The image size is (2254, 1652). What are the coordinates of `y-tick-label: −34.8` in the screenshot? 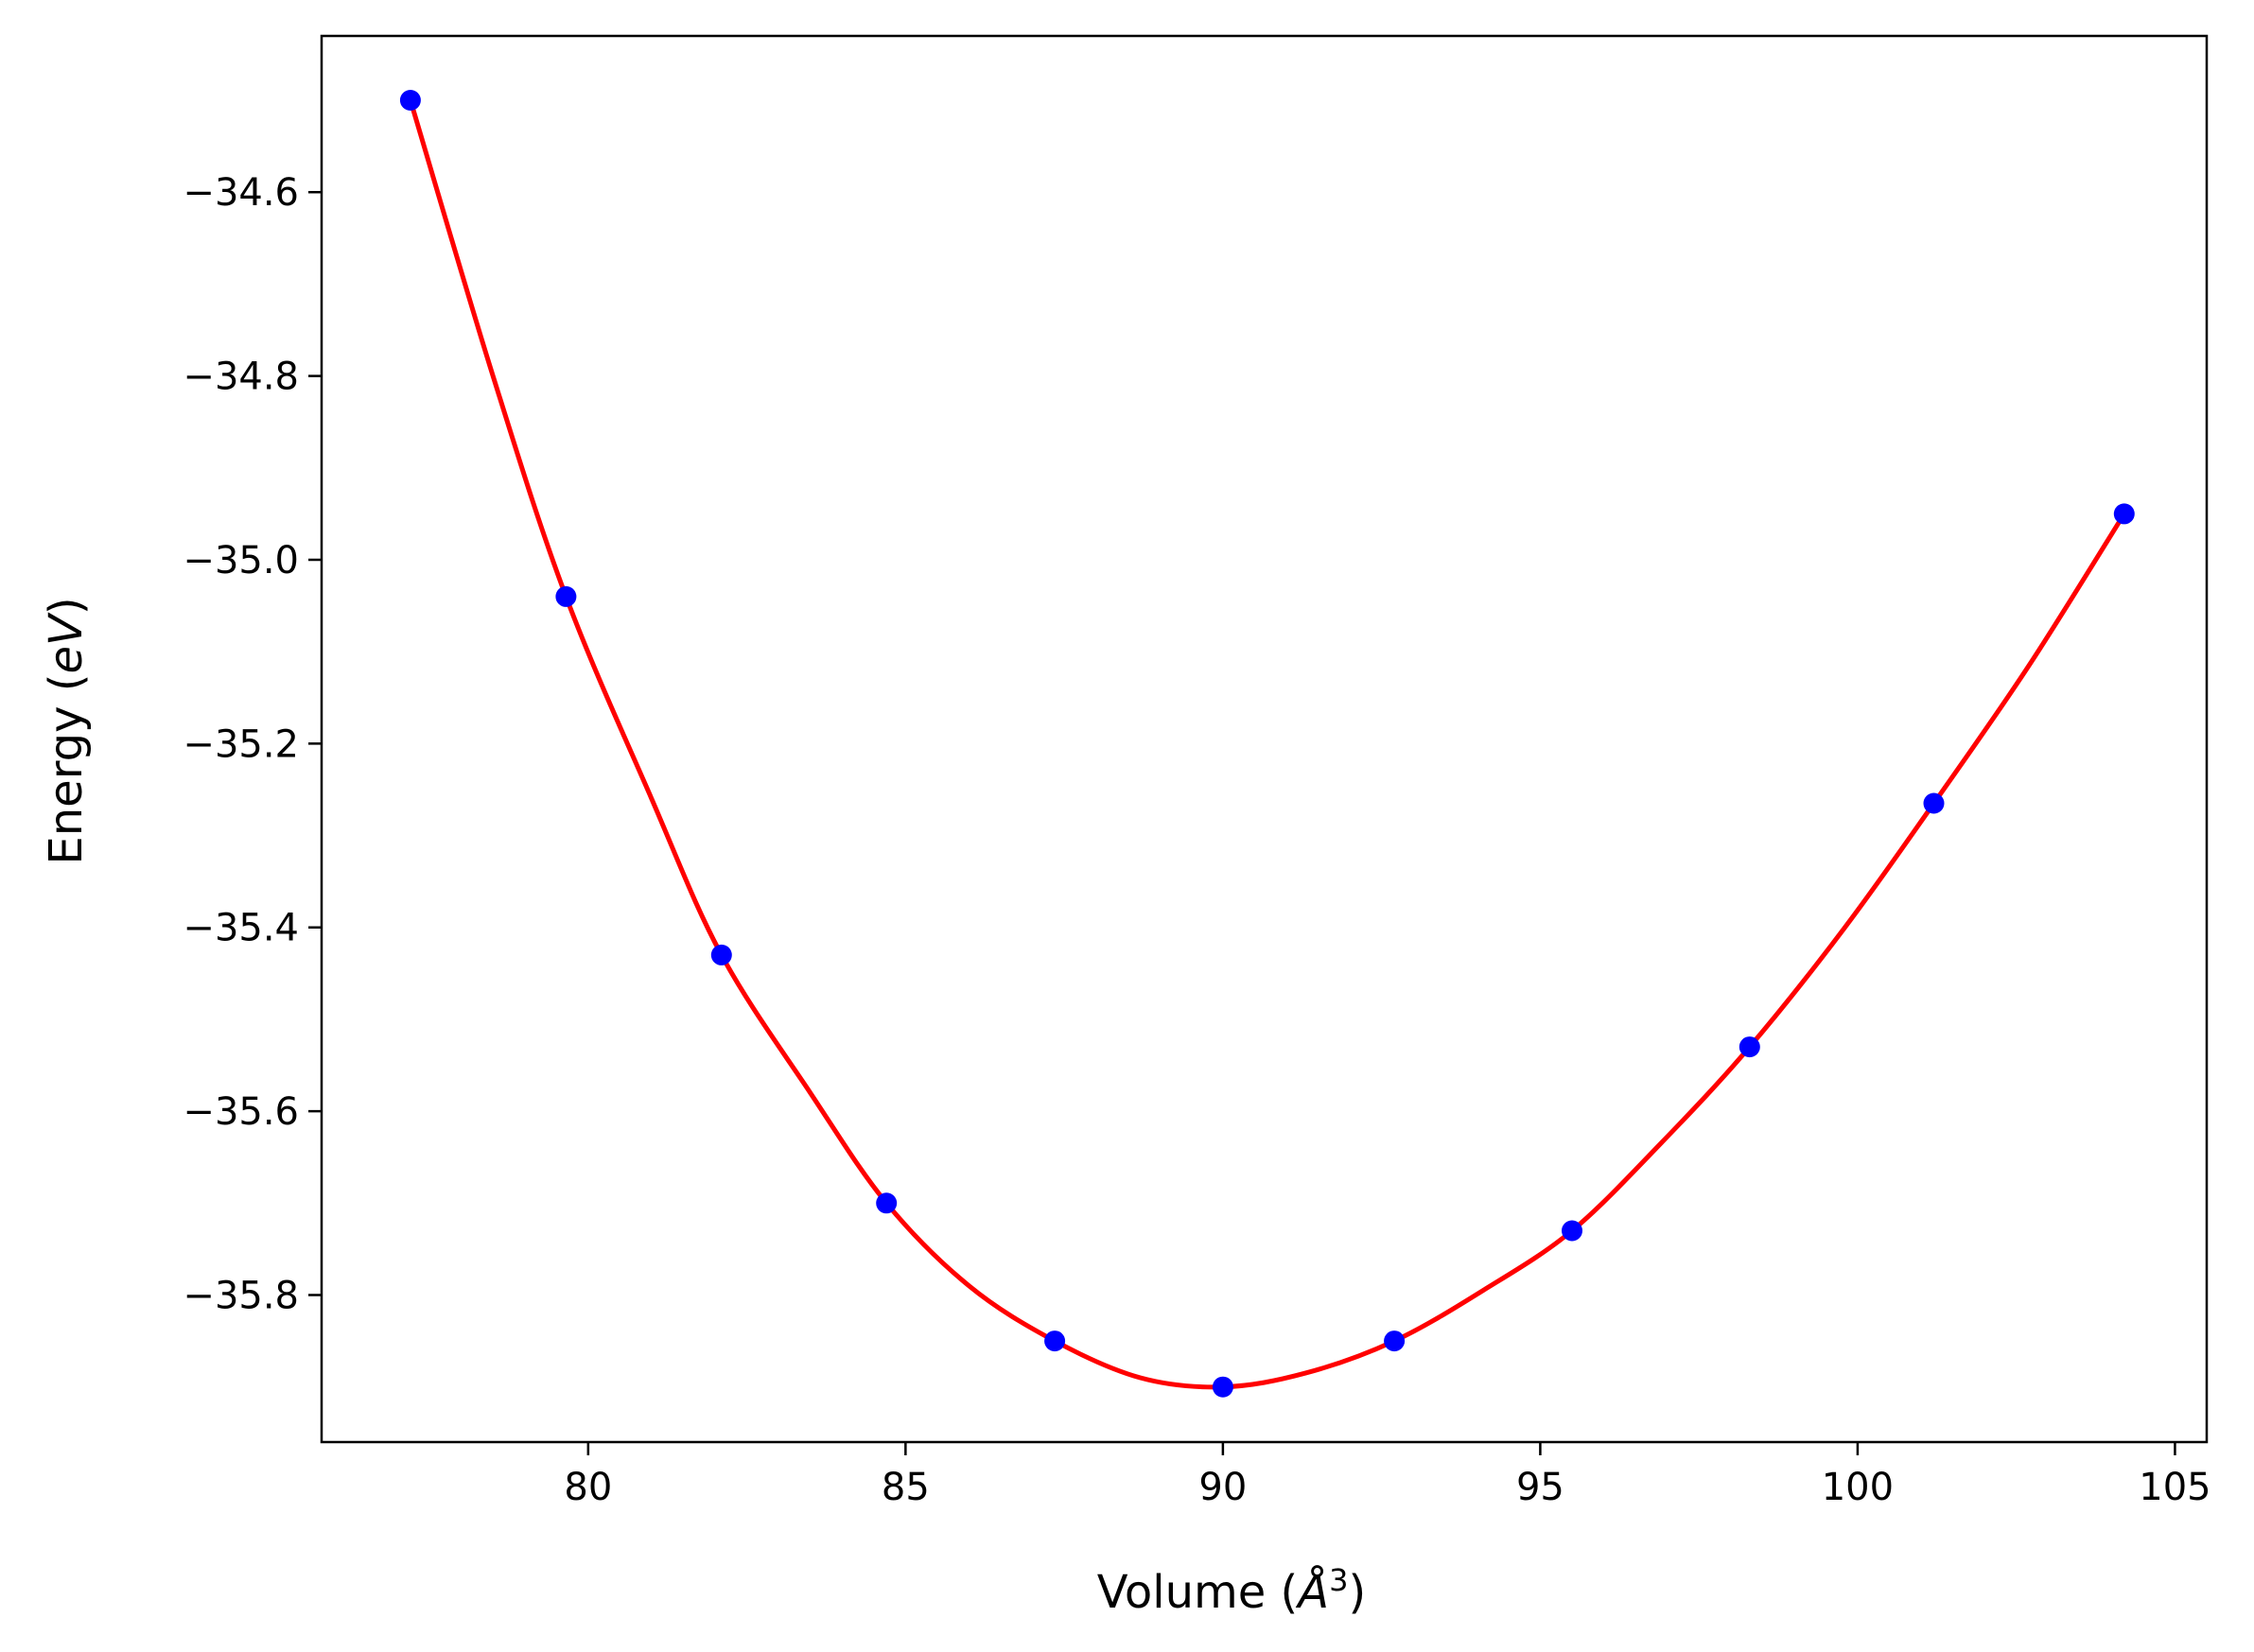 It's located at (241, 378).